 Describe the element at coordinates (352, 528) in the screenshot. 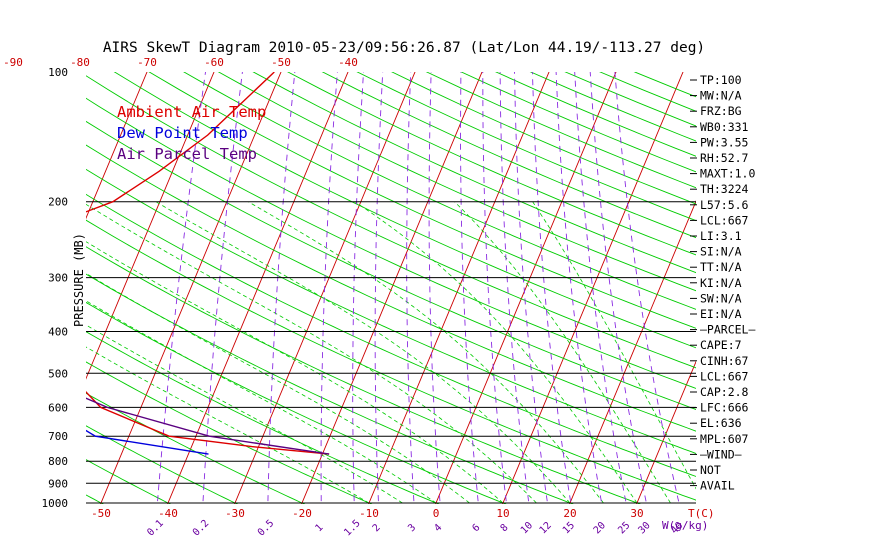

I see `mixing-ratio-tick-label: 1.5` at that location.